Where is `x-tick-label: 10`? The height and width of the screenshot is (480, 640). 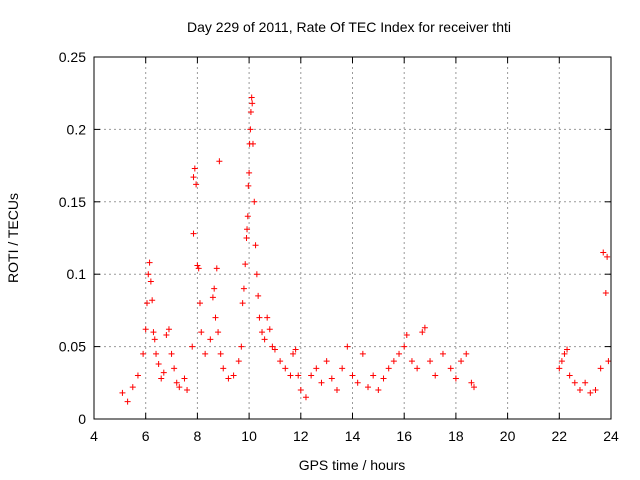
x-tick-label: 10 is located at coordinates (249, 436).